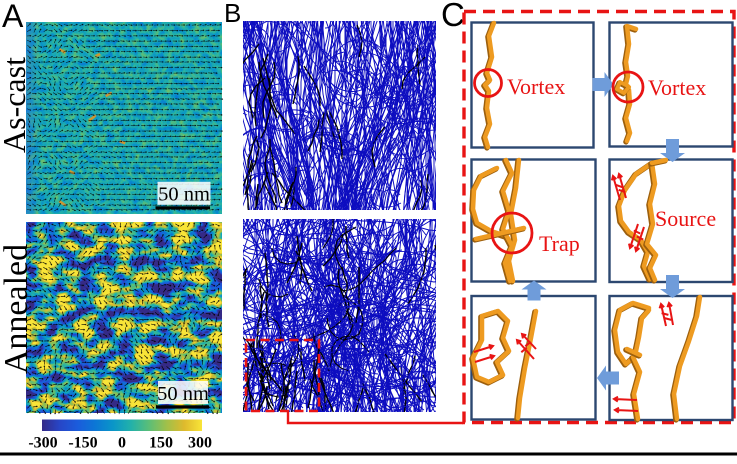  What do you see at coordinates (685, 218) in the screenshot?
I see `svg-text: Source` at bounding box center [685, 218].